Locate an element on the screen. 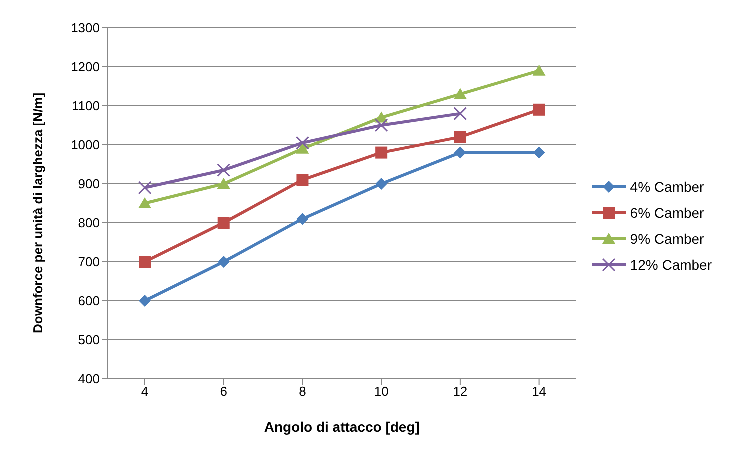 Image resolution: width=730 pixels, height=452 pixels. y-tick-label: 1300 is located at coordinates (85, 28).